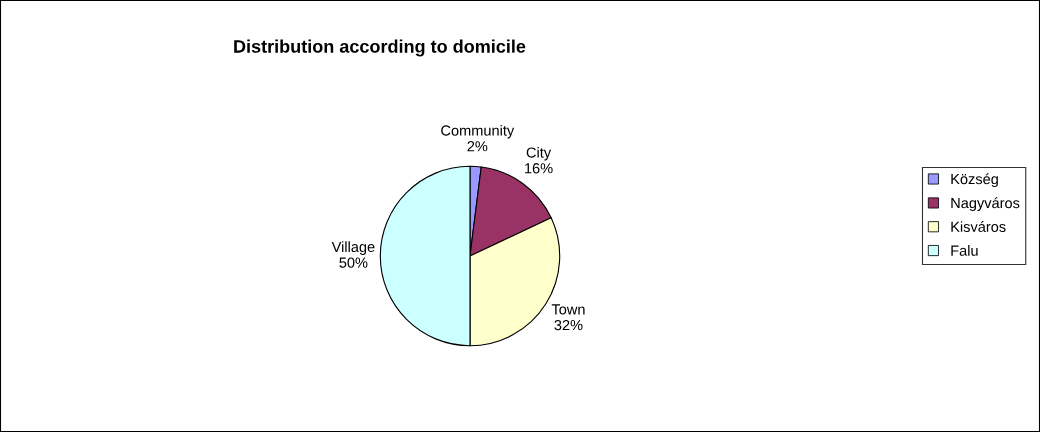 Image resolution: width=1040 pixels, height=432 pixels. Describe the element at coordinates (978, 226) in the screenshot. I see `legend-label: Kisváros` at that location.